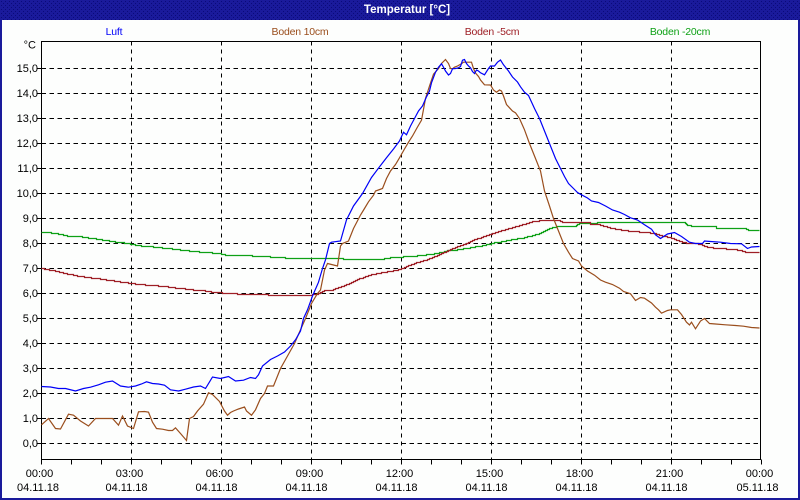 This screenshot has height=500, width=800. What do you see at coordinates (30, 444) in the screenshot?
I see `svg-text: 0,0` at bounding box center [30, 444].